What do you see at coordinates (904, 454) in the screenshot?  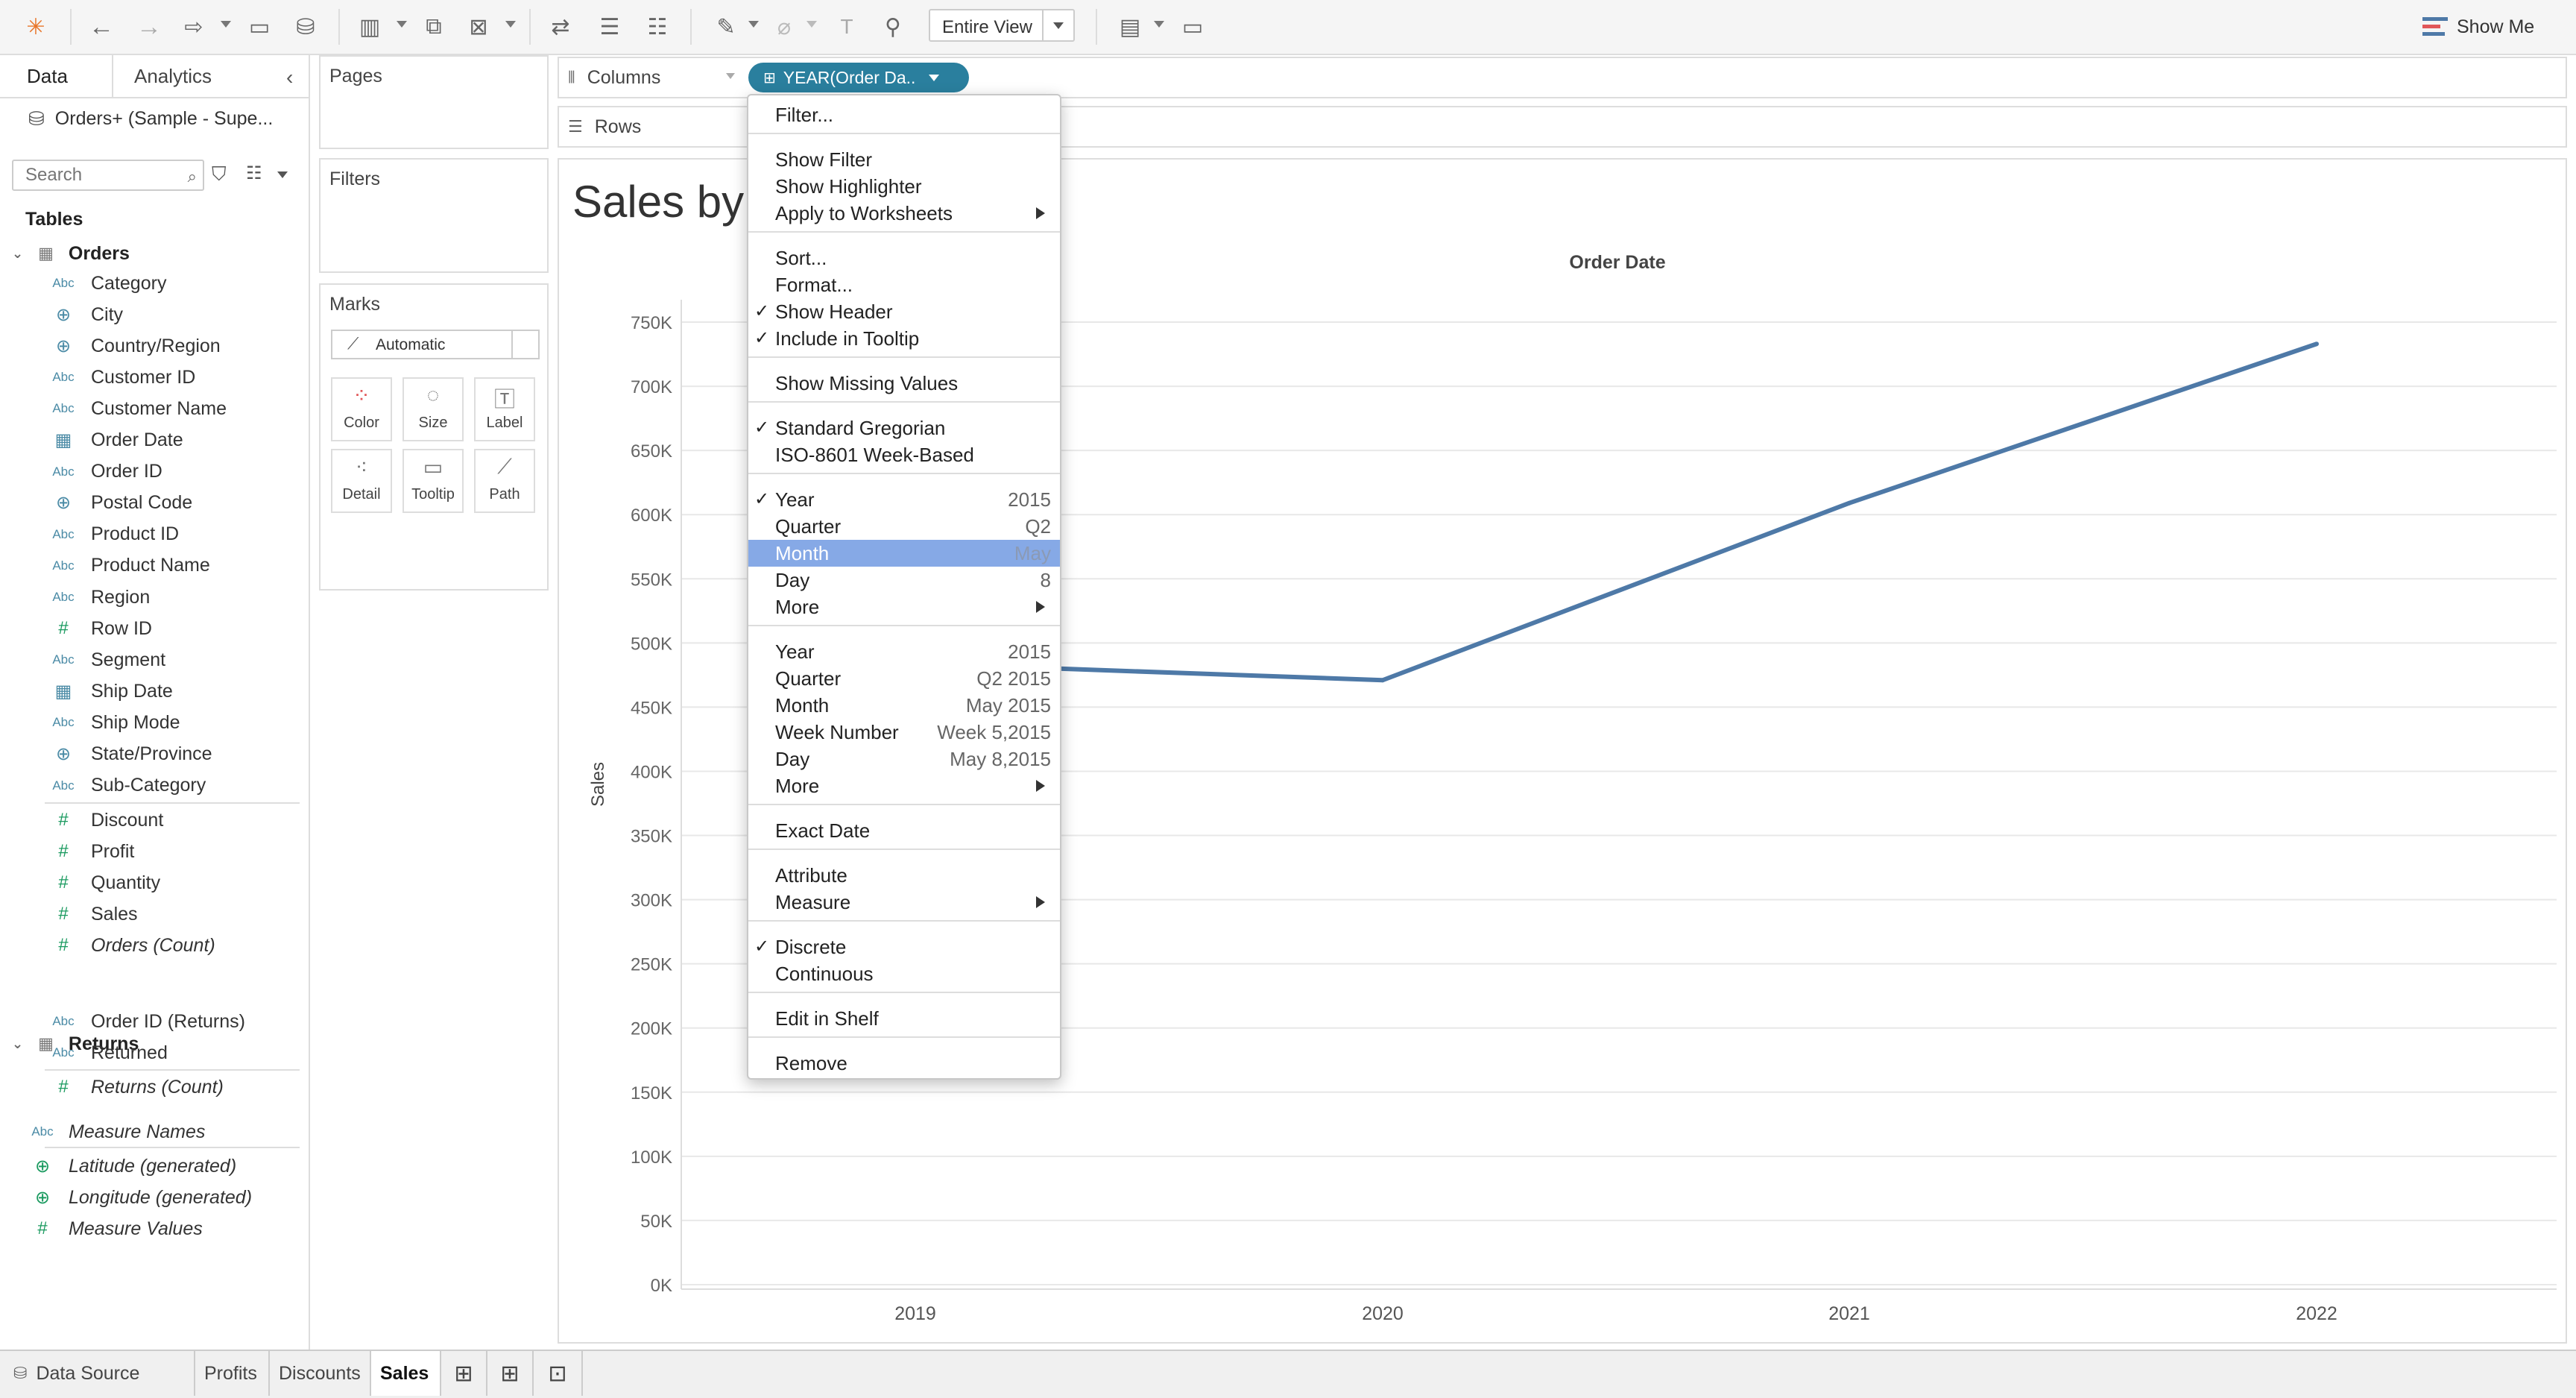 I see `menu-item-iso-8601-week-based: ISO-8601 Week-Based` at bounding box center [904, 454].